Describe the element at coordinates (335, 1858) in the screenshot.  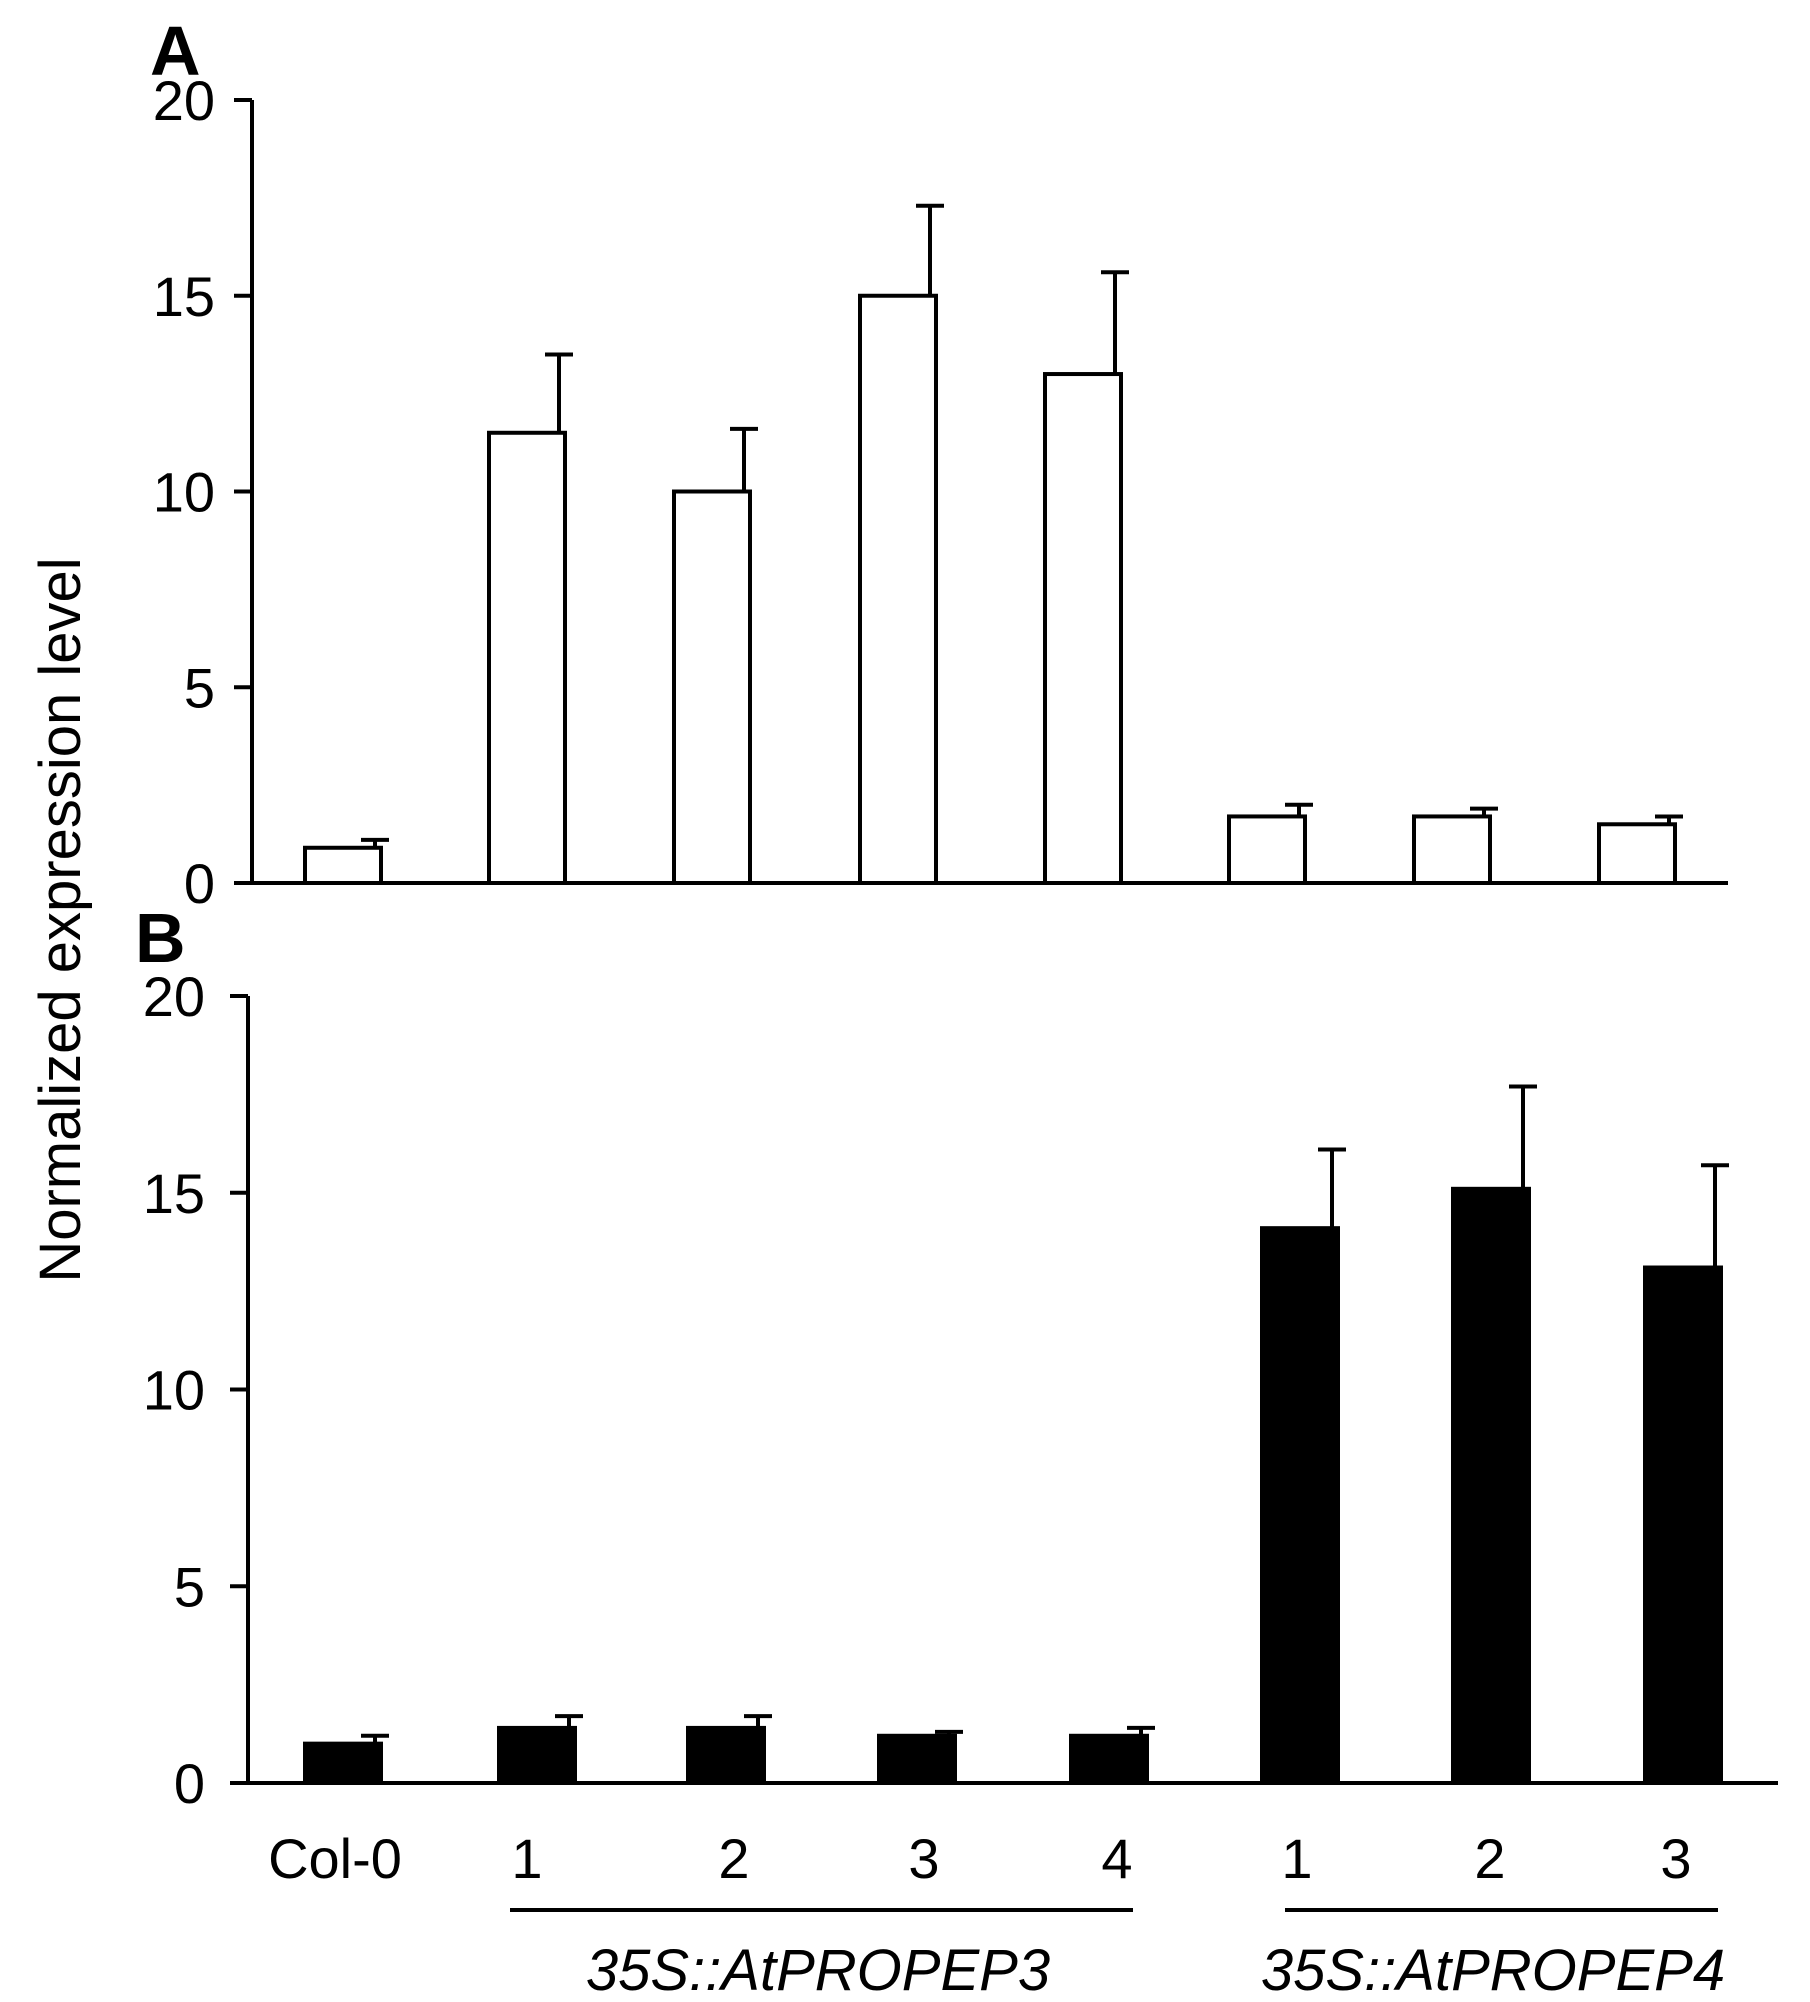
I see `x-tick-label: Col-0` at that location.